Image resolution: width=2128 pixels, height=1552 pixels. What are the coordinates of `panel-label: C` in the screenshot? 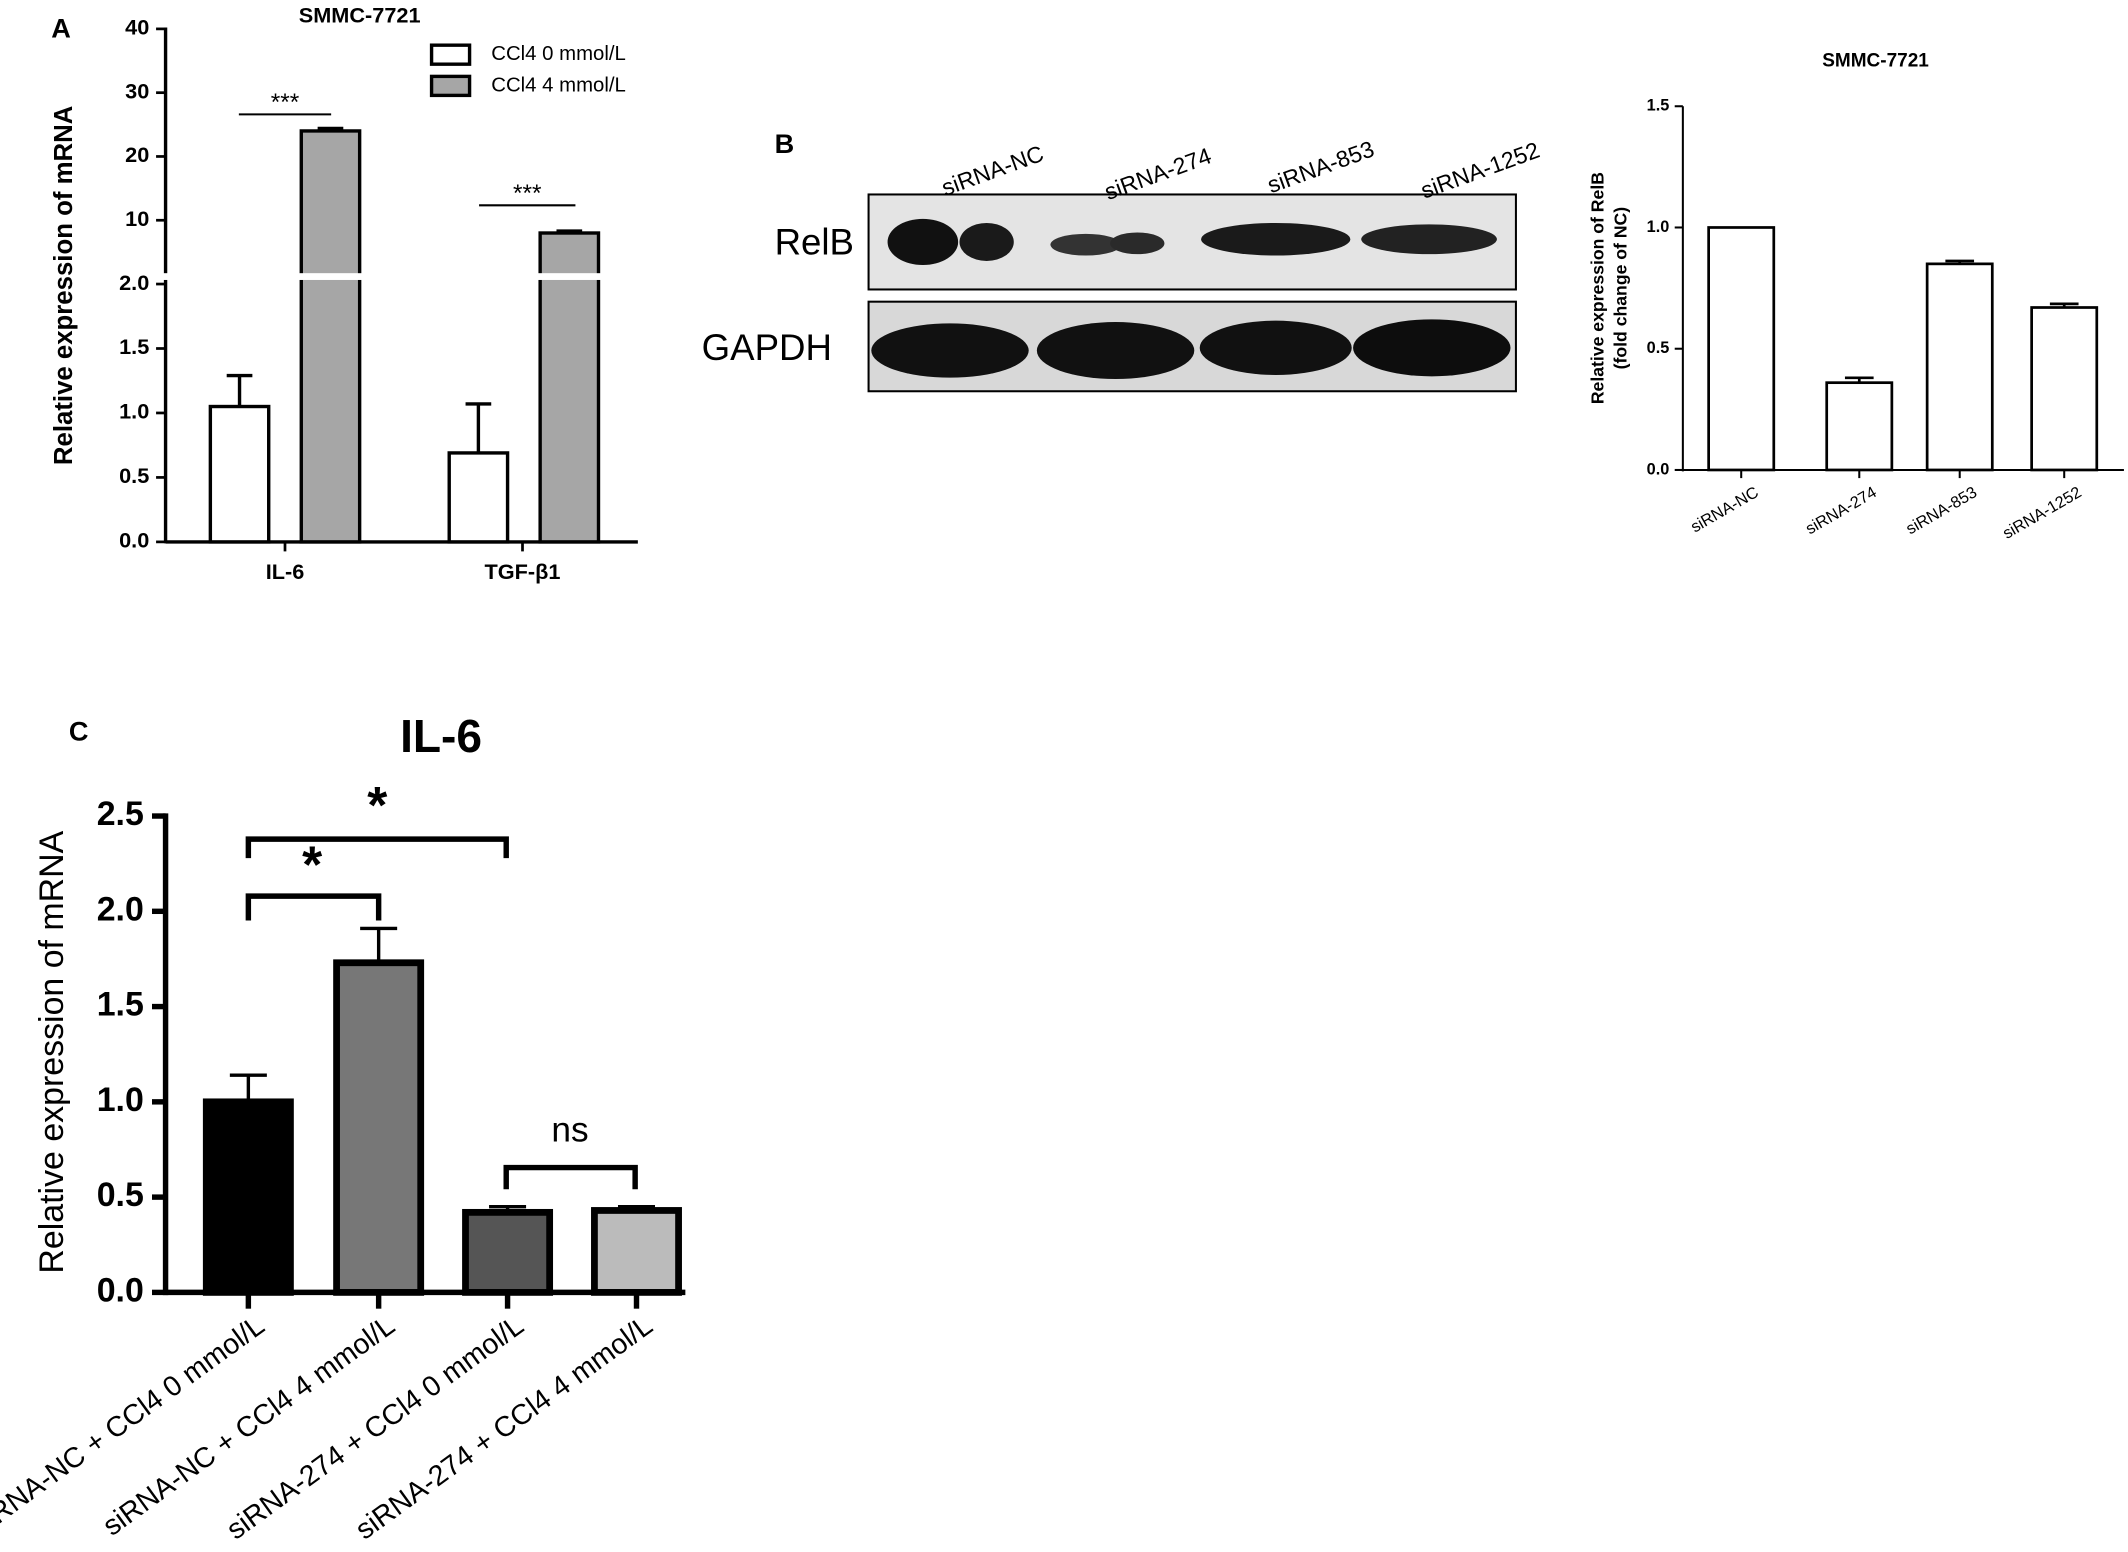 It's located at (79, 730).